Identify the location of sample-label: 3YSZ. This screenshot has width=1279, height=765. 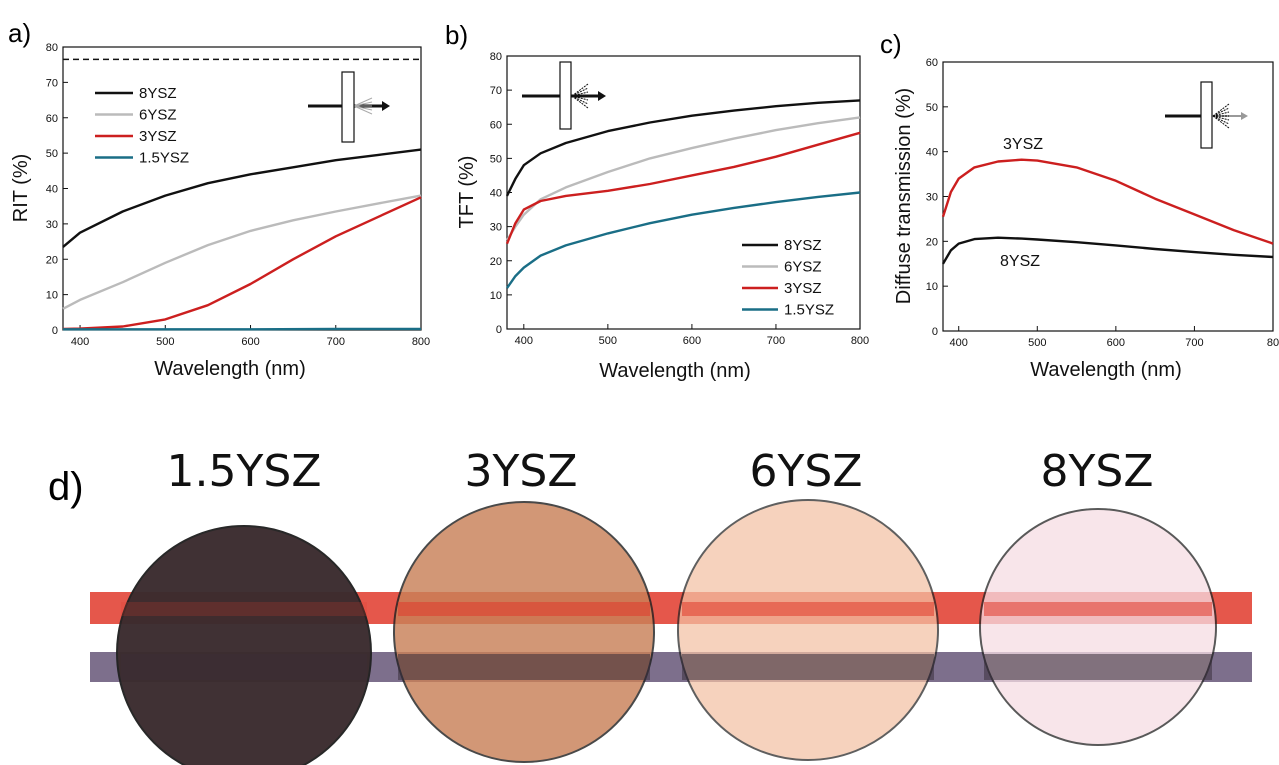
(521, 471).